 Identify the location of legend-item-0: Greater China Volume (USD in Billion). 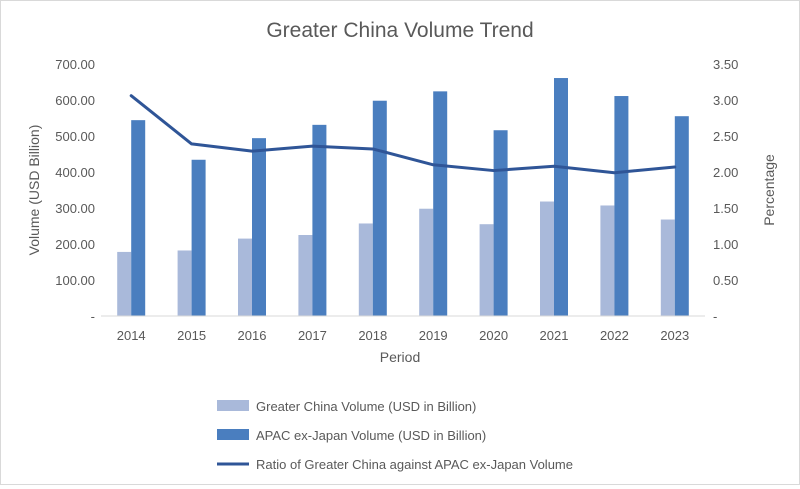
(346, 406).